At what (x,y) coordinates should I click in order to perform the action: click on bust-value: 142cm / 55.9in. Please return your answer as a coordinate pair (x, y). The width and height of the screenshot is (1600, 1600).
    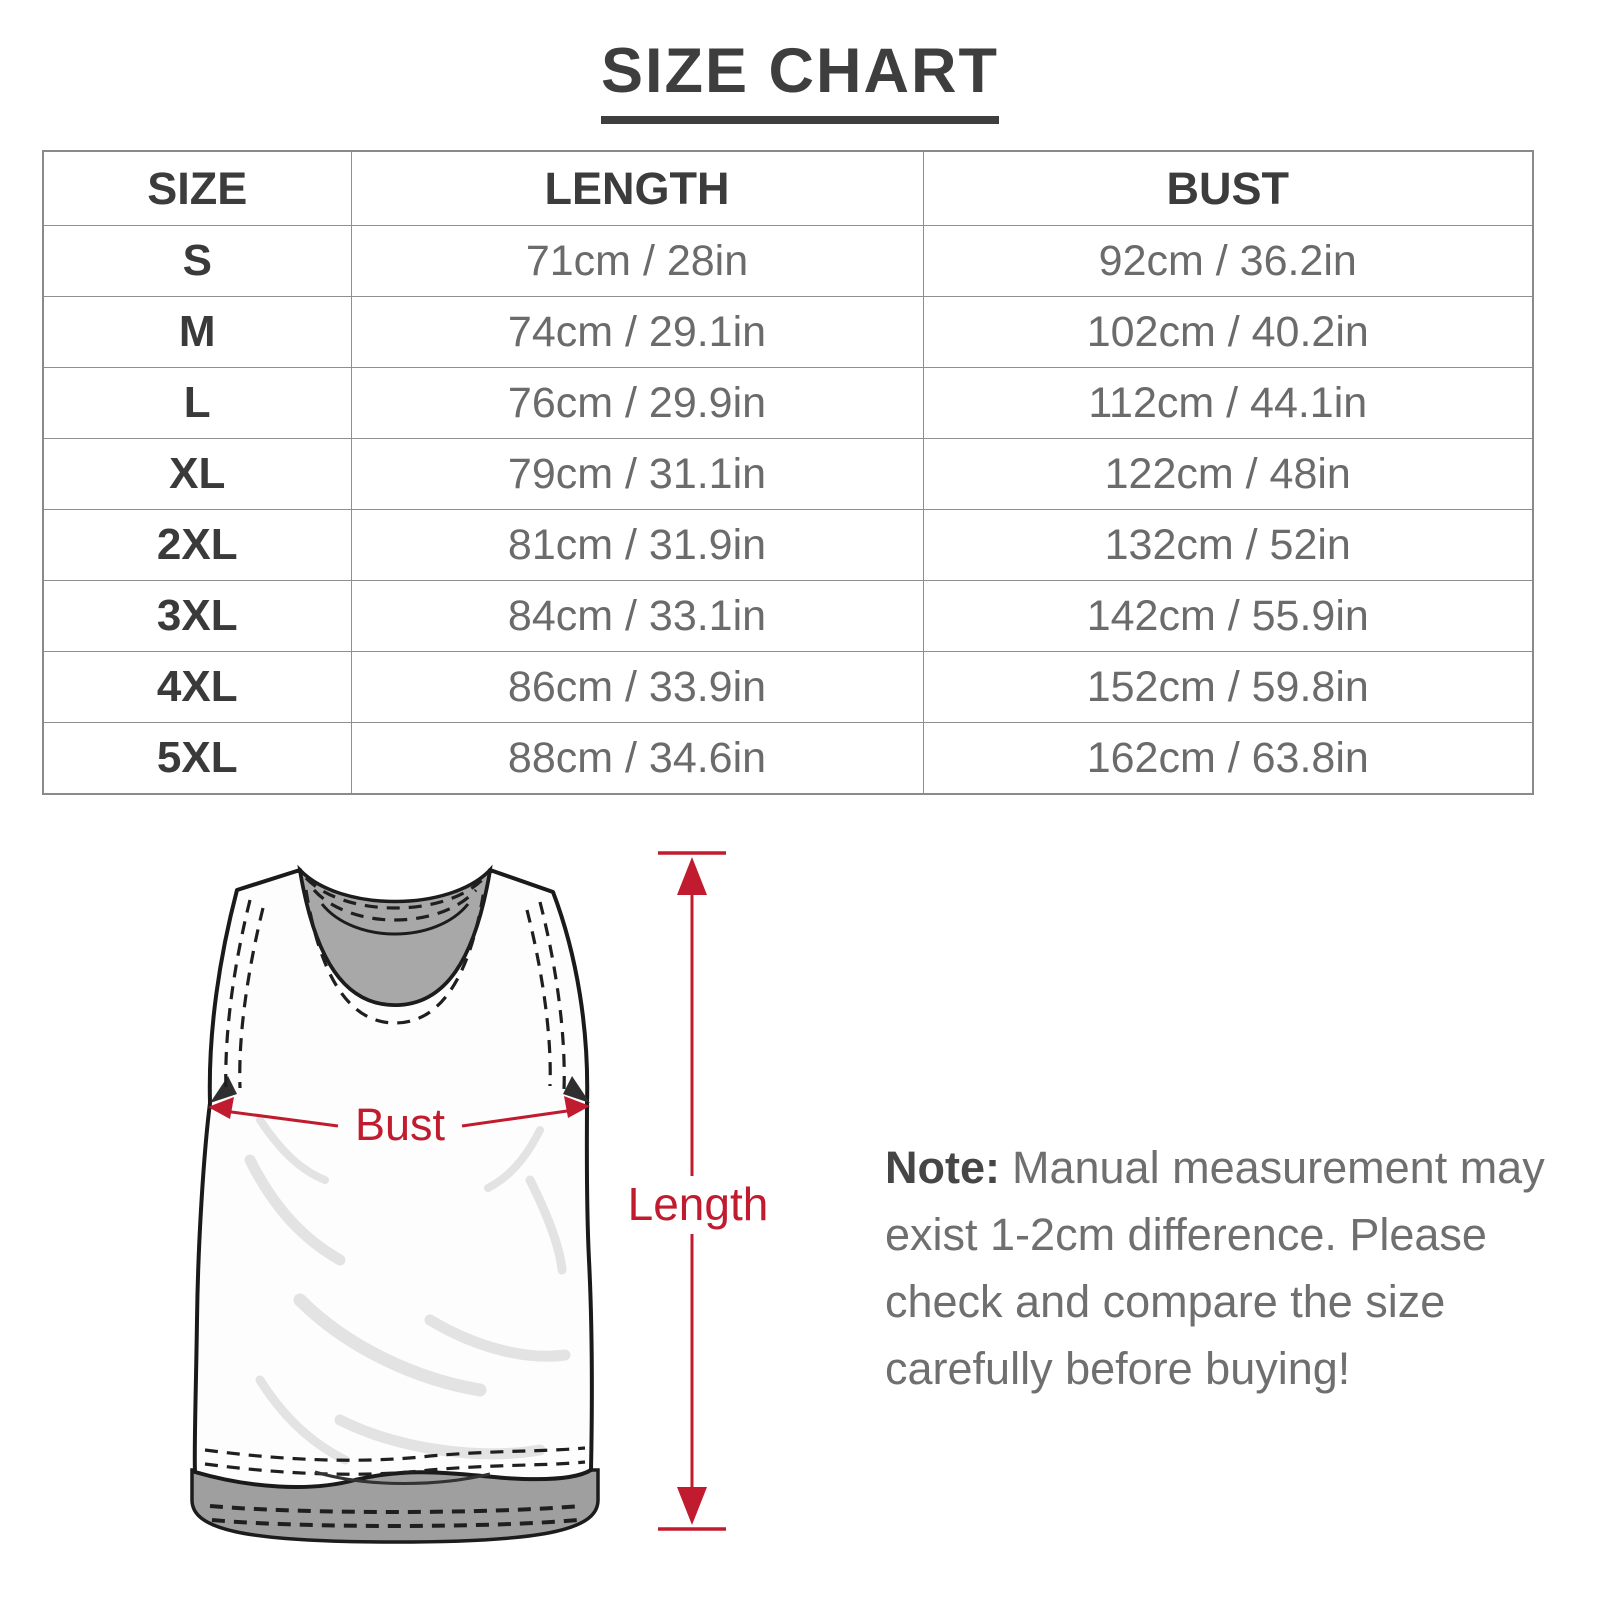
    Looking at the image, I should click on (1228, 616).